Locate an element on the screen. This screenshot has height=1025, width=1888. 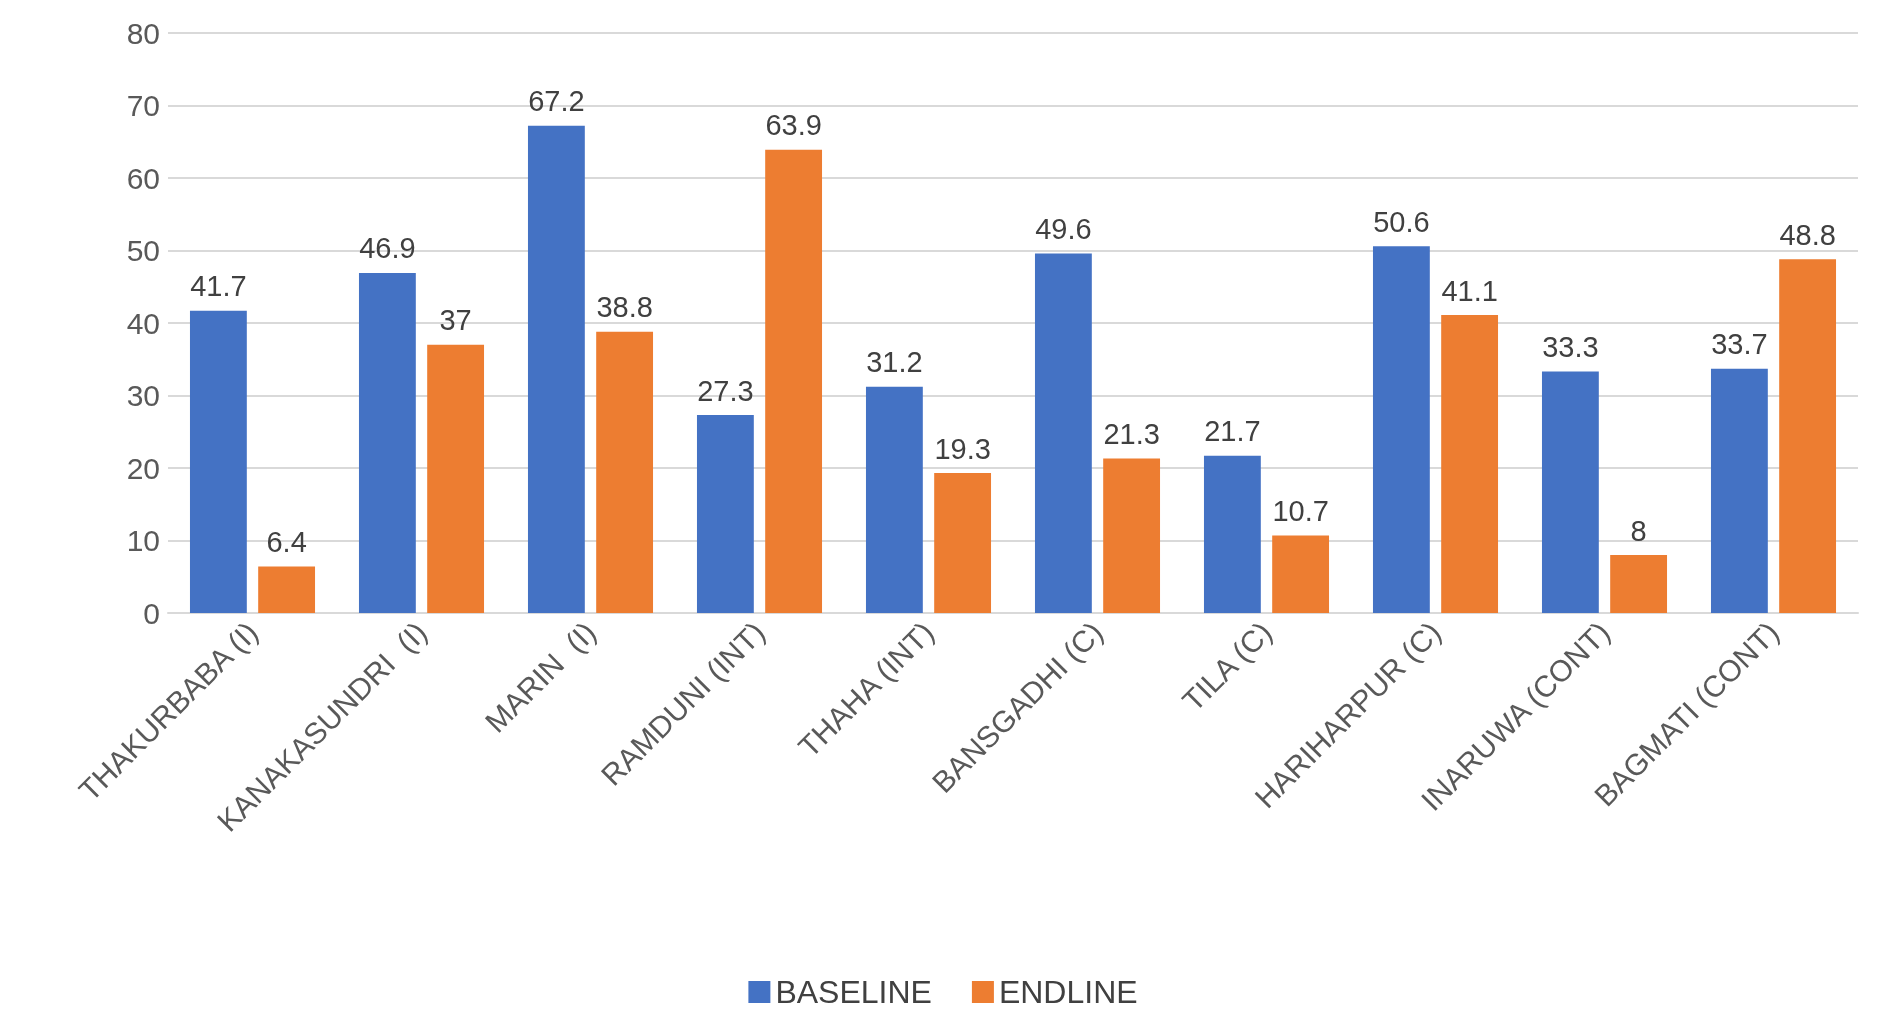
y-tick-label: 40 is located at coordinates (143, 323).